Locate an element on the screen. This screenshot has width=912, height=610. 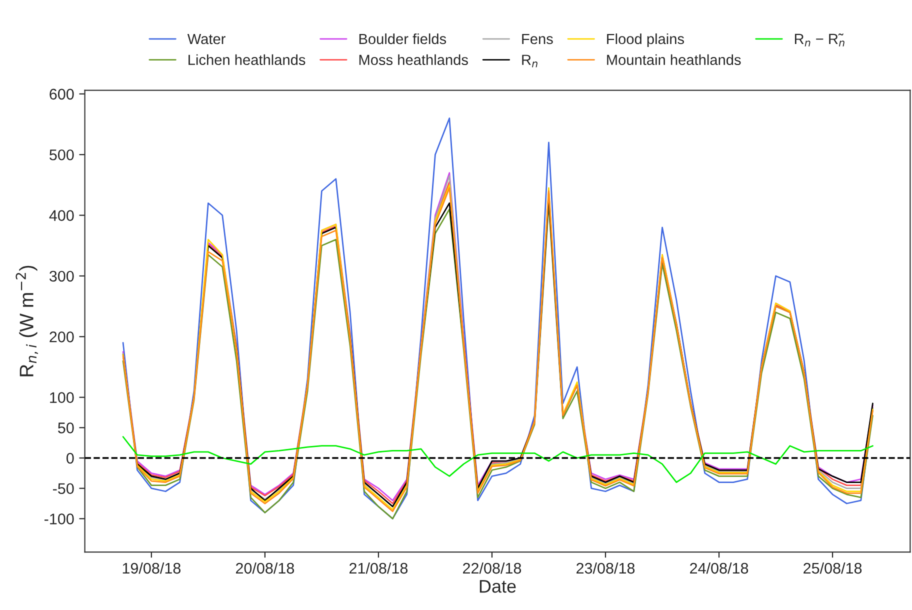
x-tick-label: 24/08/18 is located at coordinates (719, 568).